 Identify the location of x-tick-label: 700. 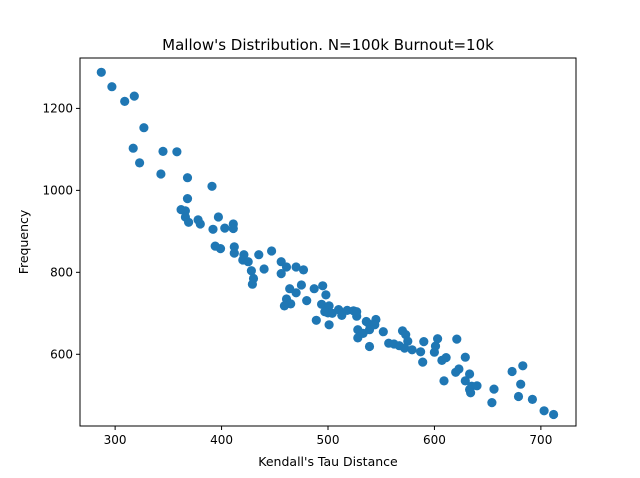
(540, 440).